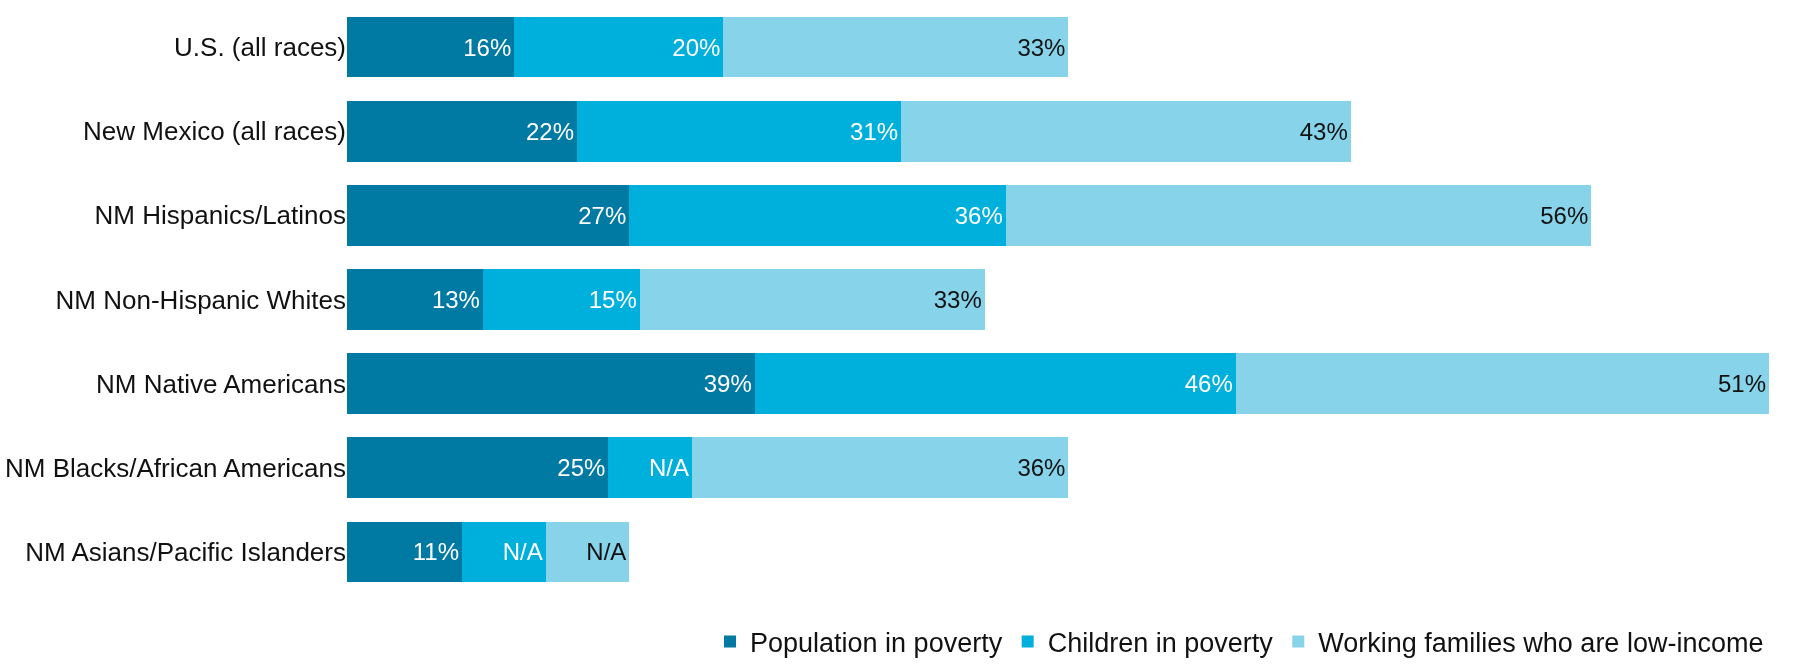  Describe the element at coordinates (200, 299) in the screenshot. I see `y-tick-label: NM Non-Hispanic Whites` at that location.